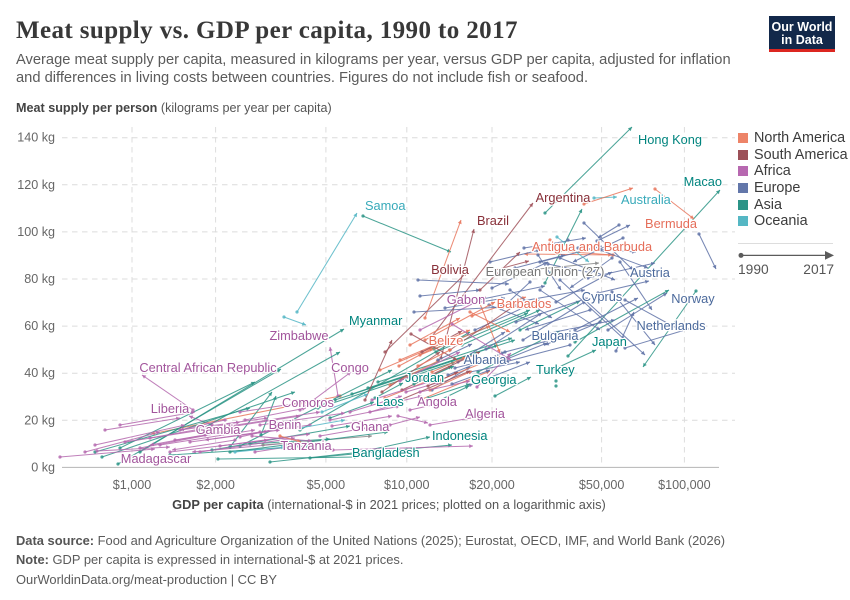 The image size is (850, 600). What do you see at coordinates (650, 272) in the screenshot?
I see `svg-text: Austria` at bounding box center [650, 272].